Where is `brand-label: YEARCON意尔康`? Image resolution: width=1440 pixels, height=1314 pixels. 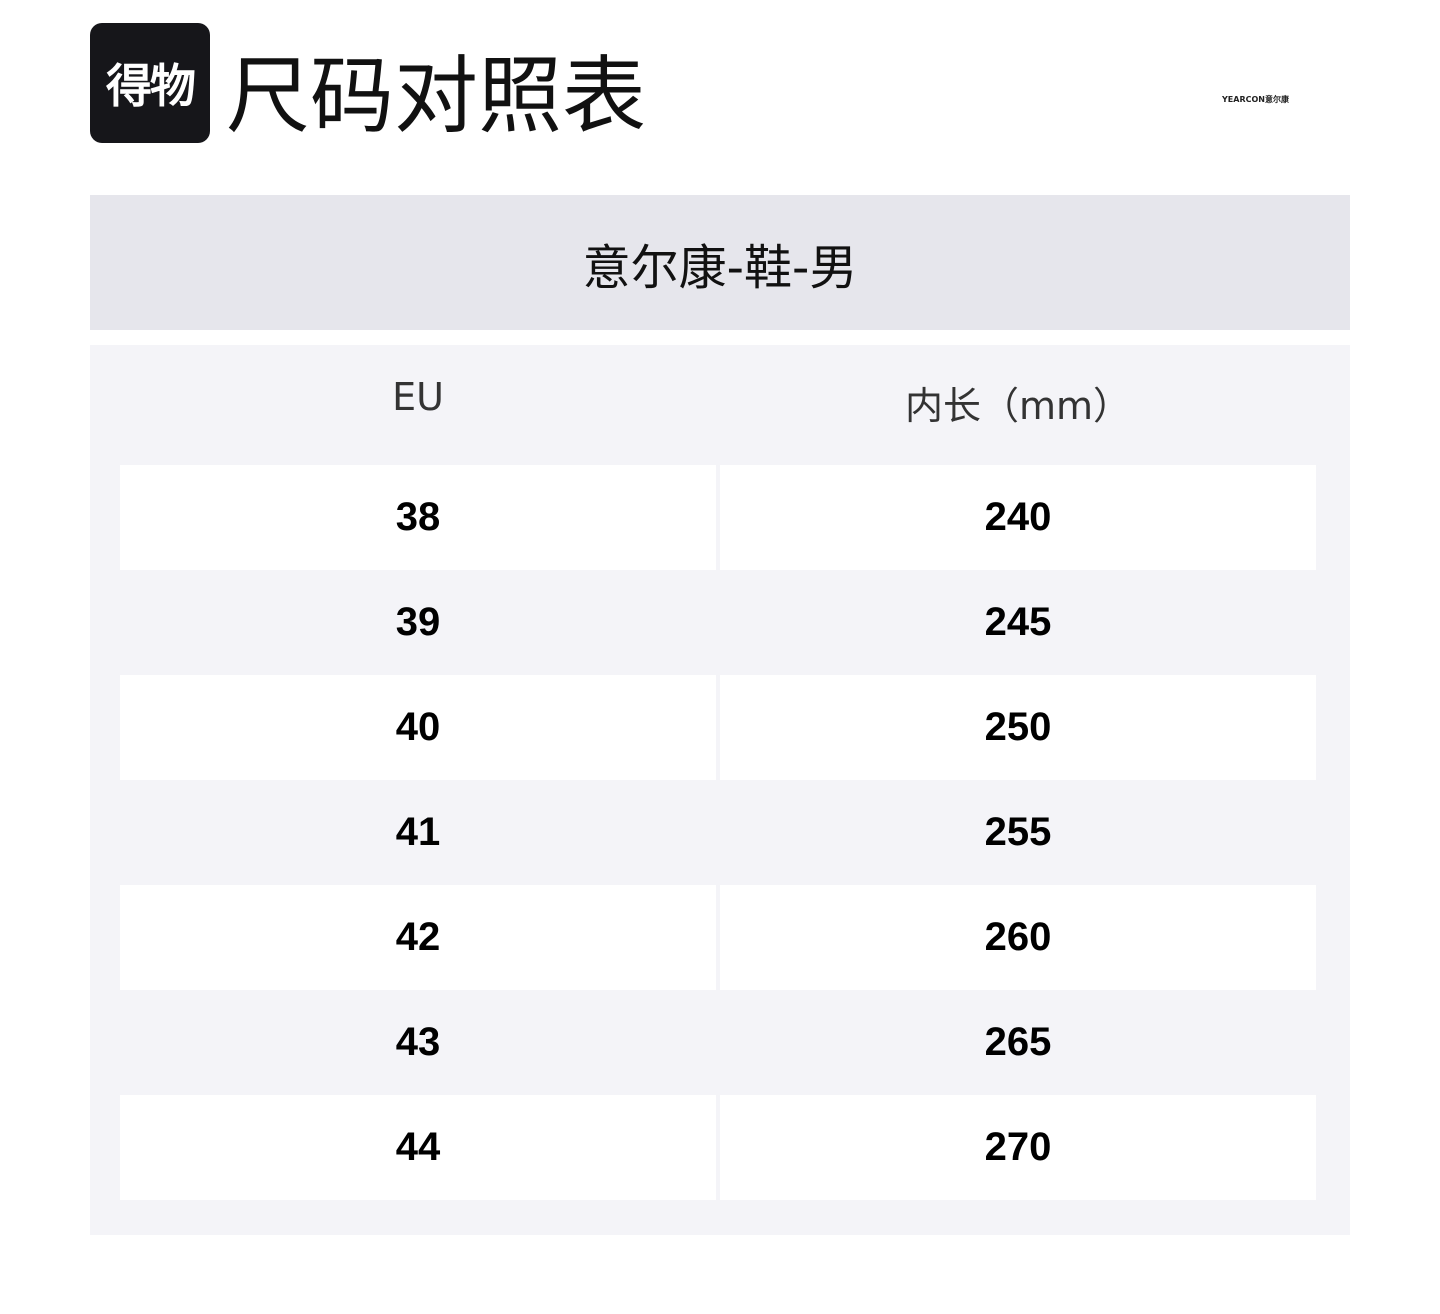
brand-label: YEARCON意尔康 is located at coordinates (1255, 99).